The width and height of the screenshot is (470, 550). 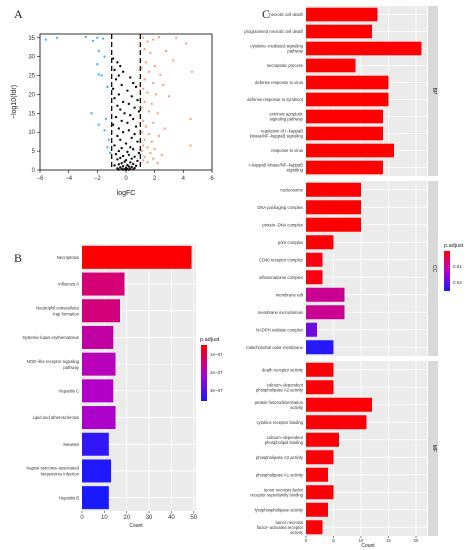 I want to click on volcano-y-tick-label-5: 25, so click(x=31, y=77).